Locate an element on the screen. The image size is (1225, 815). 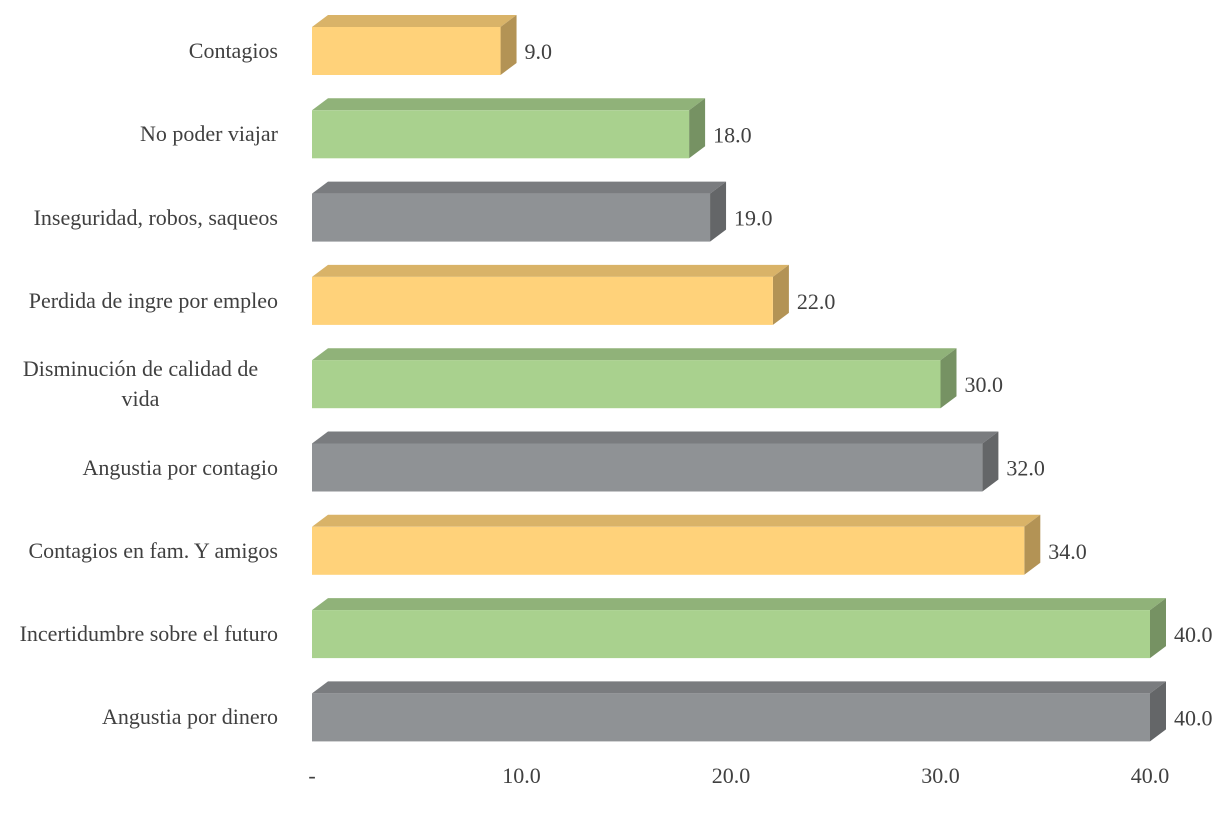
value-label: 32.0 is located at coordinates (1025, 468).